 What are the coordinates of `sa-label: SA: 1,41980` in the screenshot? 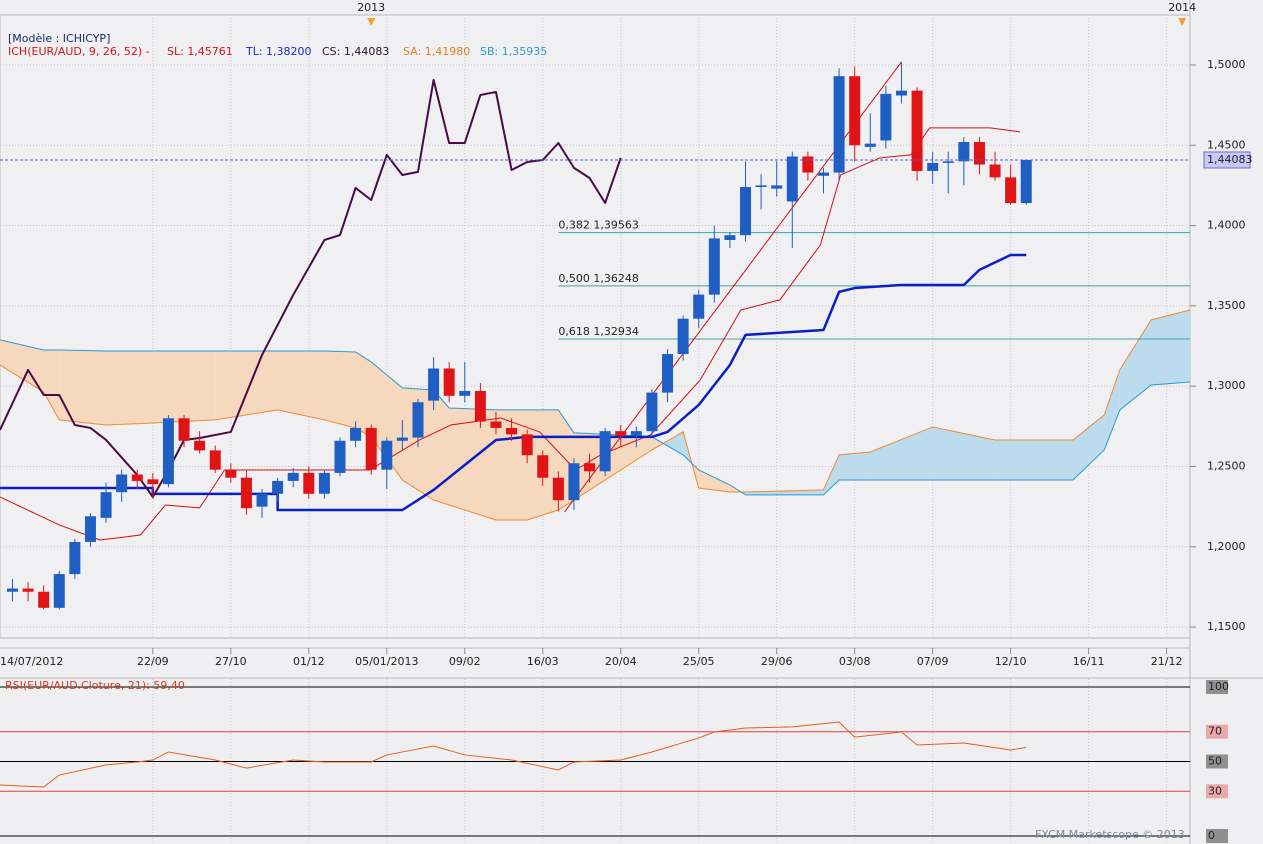 It's located at (436, 51).